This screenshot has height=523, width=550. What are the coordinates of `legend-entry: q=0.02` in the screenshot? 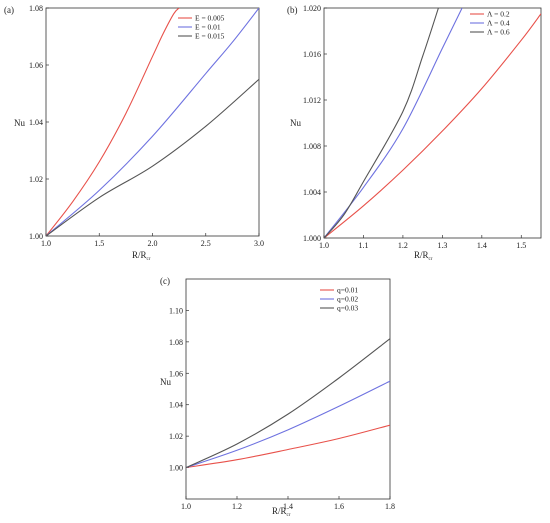 It's located at (347, 299).